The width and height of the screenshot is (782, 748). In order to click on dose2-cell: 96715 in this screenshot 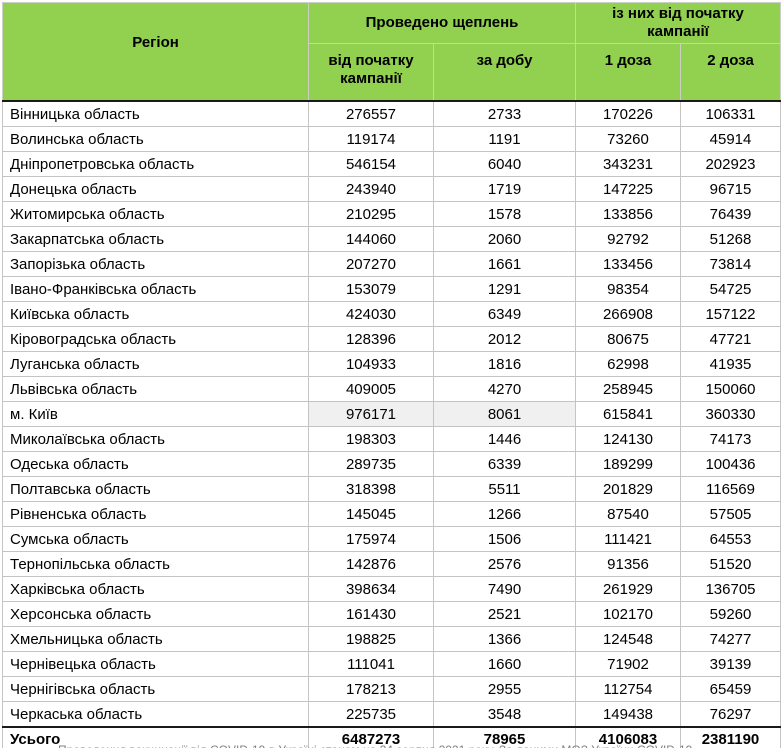, I will do `click(730, 189)`.